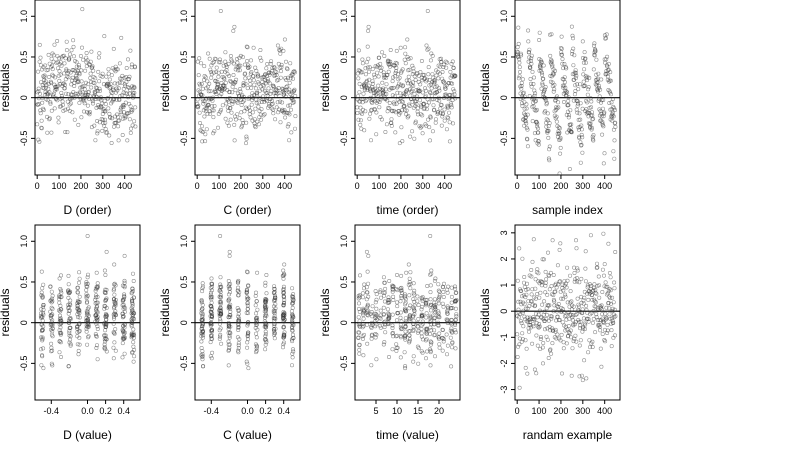 Image resolution: width=800 pixels, height=450 pixels. What do you see at coordinates (87, 210) in the screenshot?
I see `x-axis-title: D (order)` at bounding box center [87, 210].